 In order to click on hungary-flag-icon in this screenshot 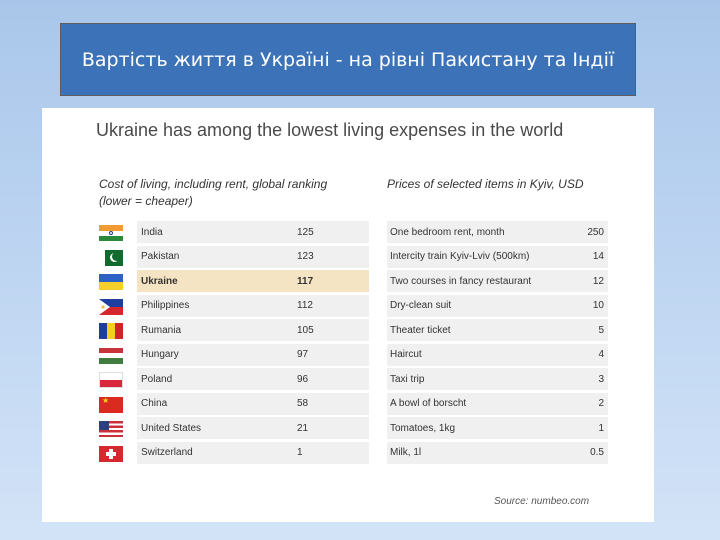, I will do `click(111, 355)`.